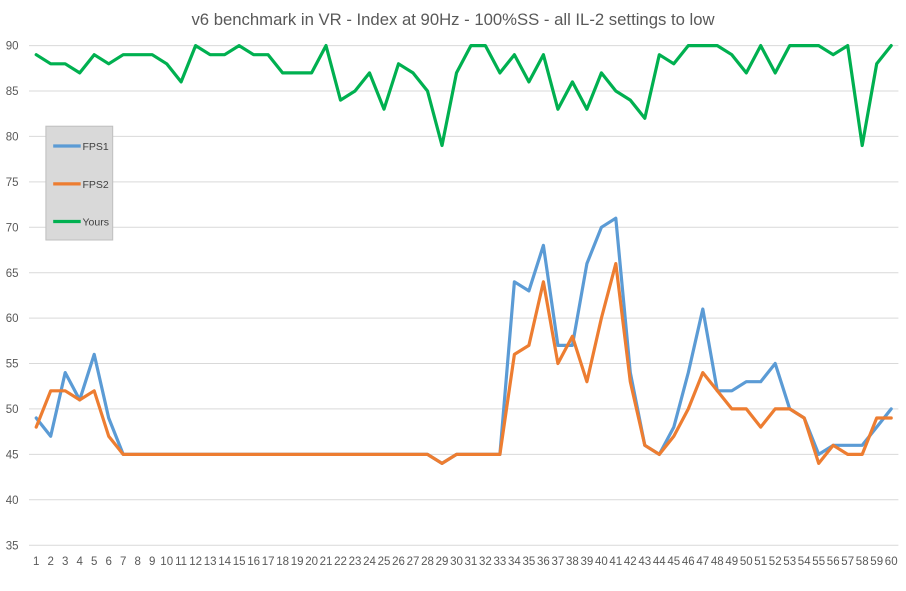 This screenshot has width=906, height=591. What do you see at coordinates (239, 562) in the screenshot?
I see `svg-text: 15` at bounding box center [239, 562].